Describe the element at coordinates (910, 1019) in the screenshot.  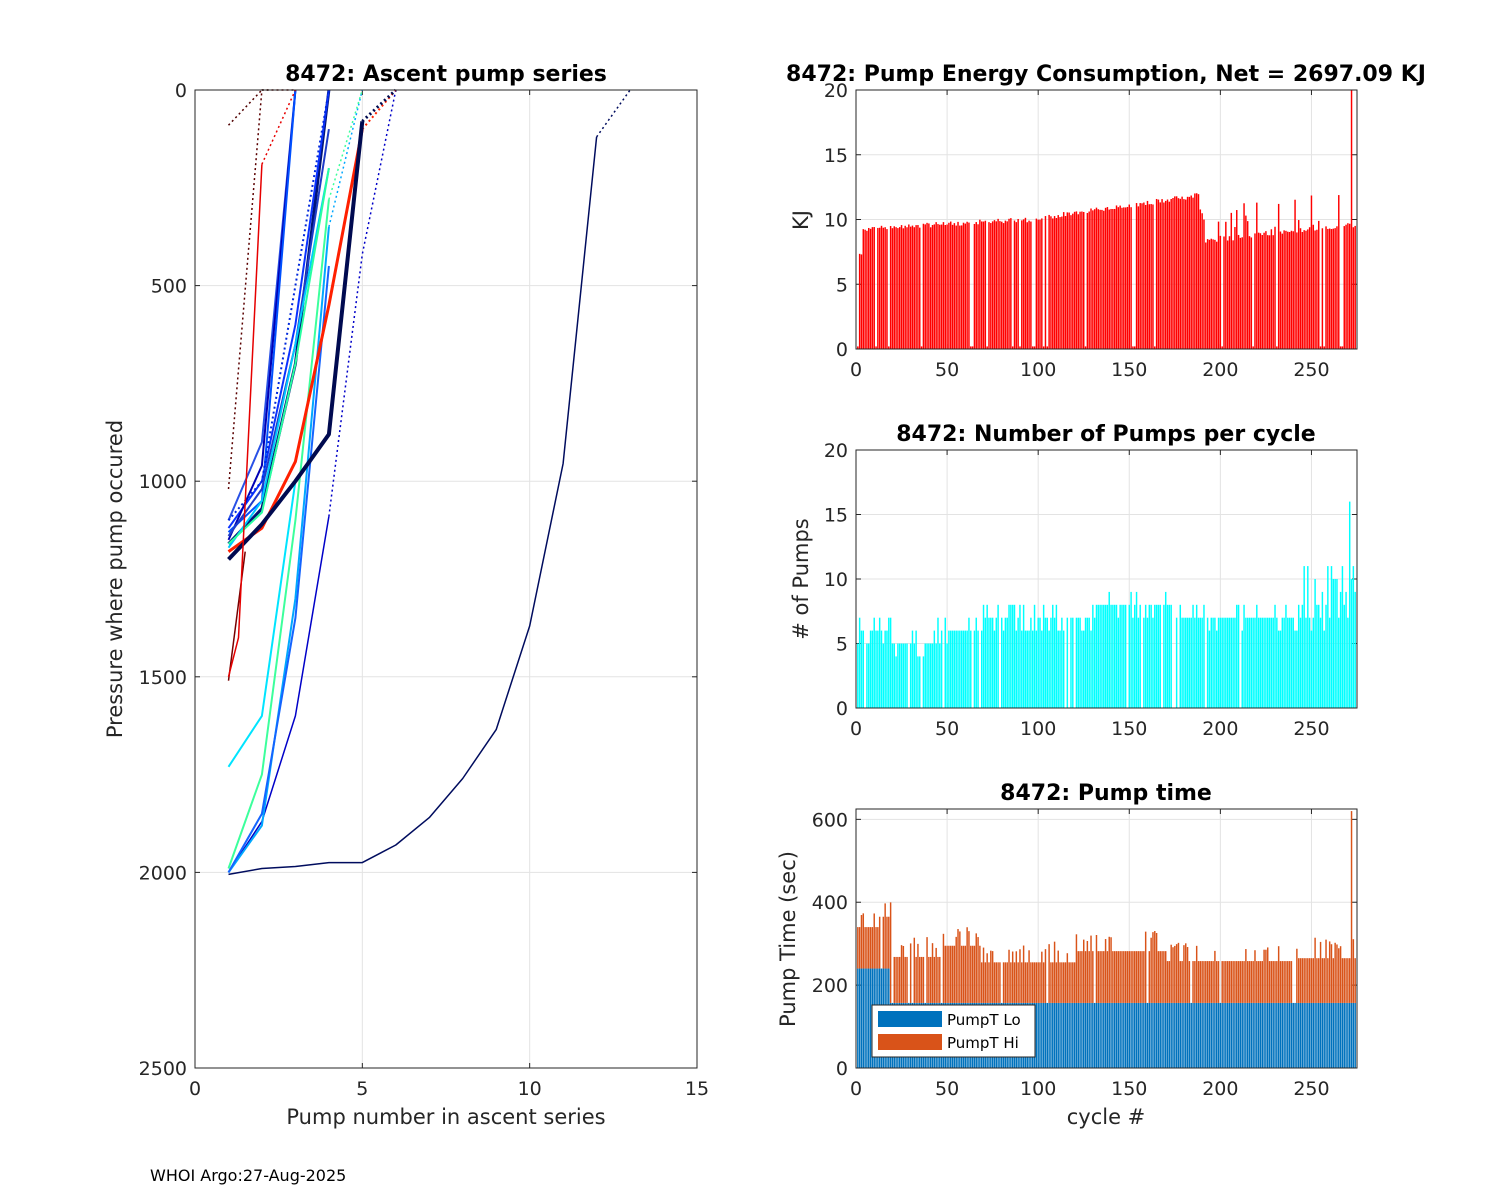
I see `legend-swatch-lo` at that location.